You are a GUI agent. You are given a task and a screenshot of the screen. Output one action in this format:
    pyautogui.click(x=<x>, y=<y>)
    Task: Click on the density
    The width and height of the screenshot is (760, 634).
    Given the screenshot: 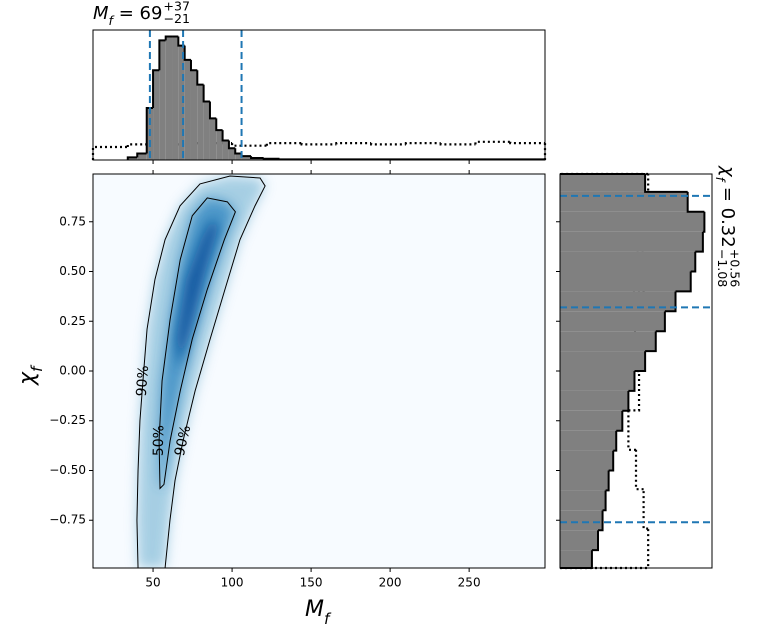 What is the action you would take?
    pyautogui.click(x=201, y=371)
    